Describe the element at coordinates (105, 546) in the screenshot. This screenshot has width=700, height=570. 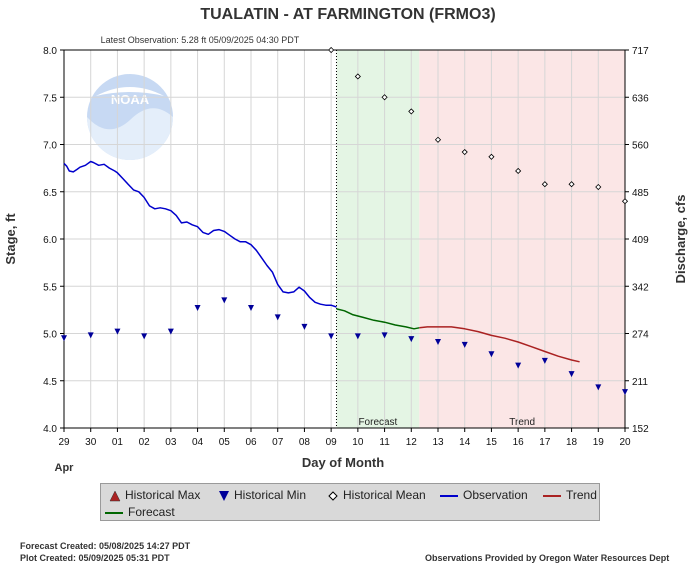
I see `forecast-created-text: Forecast Created: 05/08/2025 14:27 PDT` at that location.